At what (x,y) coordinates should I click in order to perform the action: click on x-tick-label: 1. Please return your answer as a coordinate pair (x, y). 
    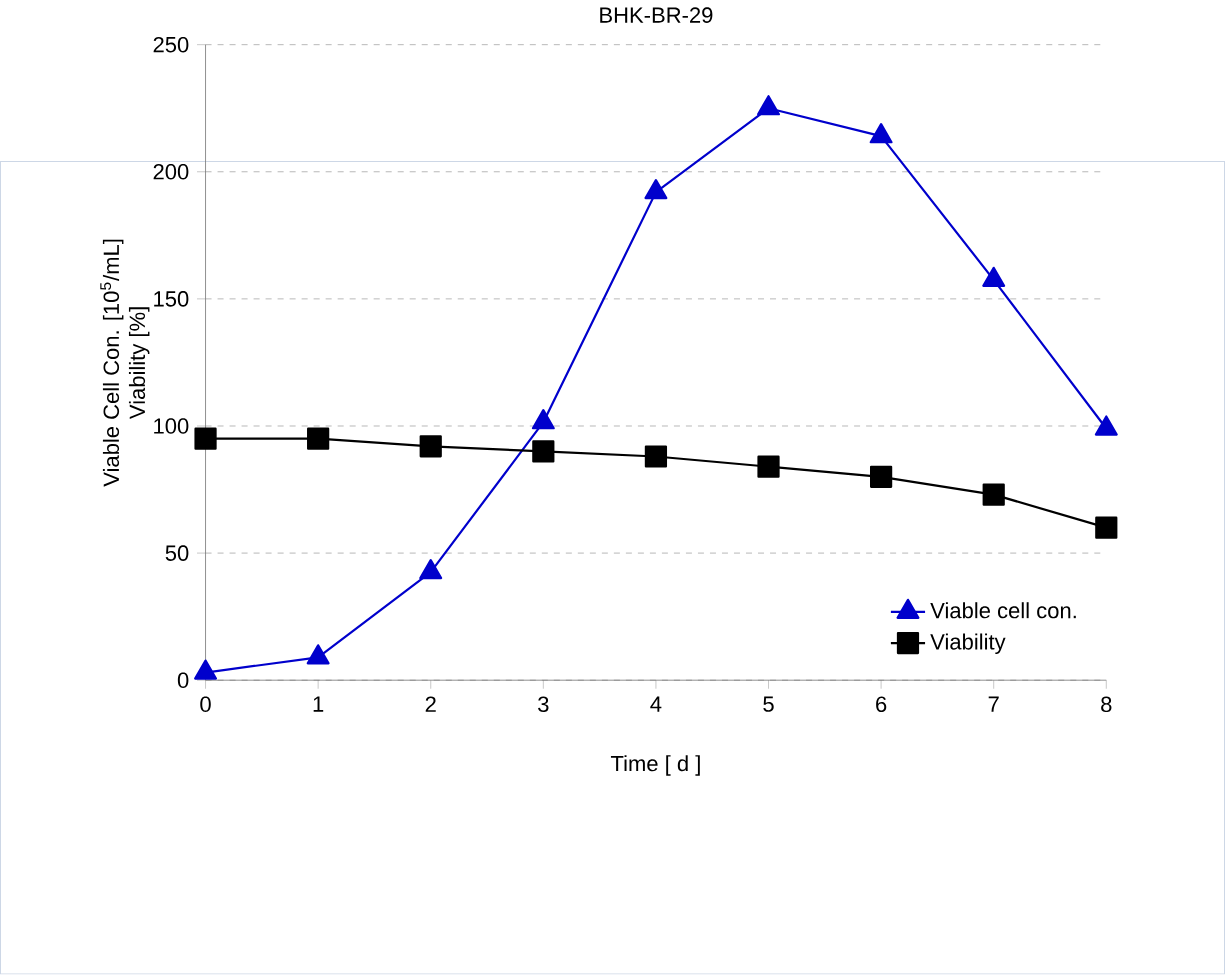
    Looking at the image, I should click on (318, 704).